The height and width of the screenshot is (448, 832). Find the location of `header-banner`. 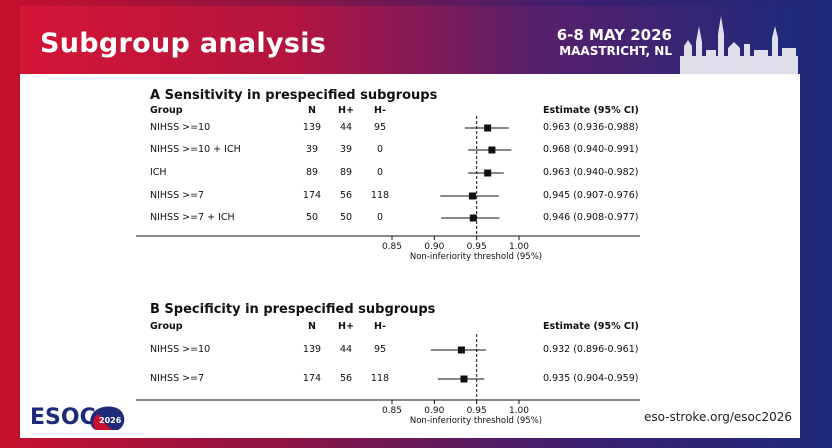

header-banner is located at coordinates (410, 40).